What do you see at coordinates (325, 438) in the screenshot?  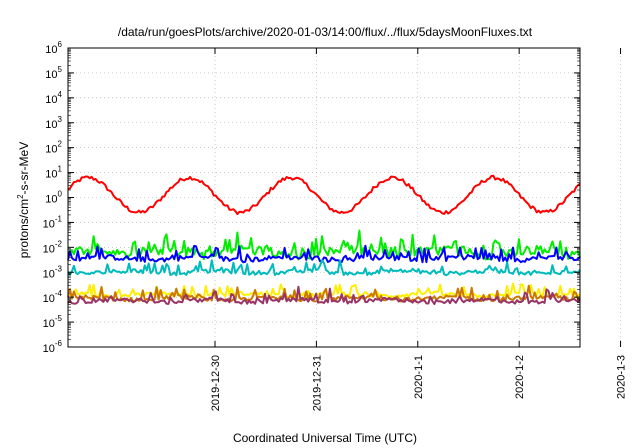 I see `x-axis-label: Coordinated Universal Time (UTC)` at bounding box center [325, 438].